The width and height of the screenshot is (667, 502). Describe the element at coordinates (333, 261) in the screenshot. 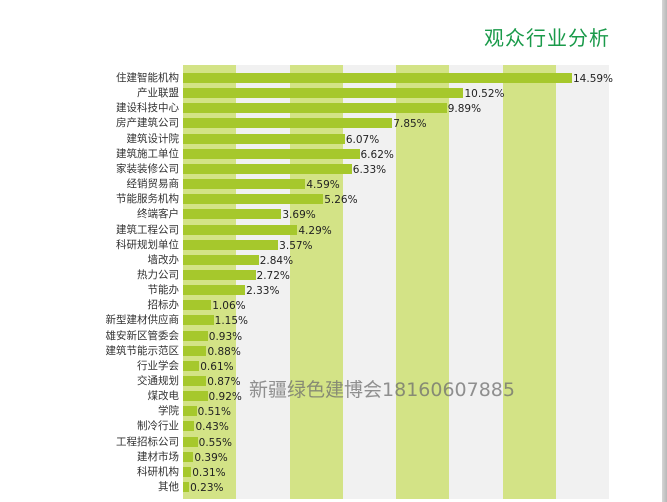

I see `bar-row: 墙改办 2.84%` at that location.